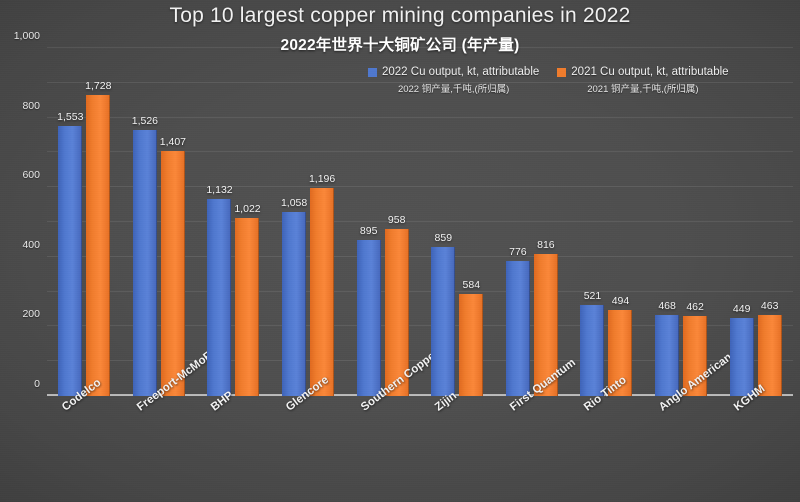 Image resolution: width=800 pixels, height=502 pixels. Describe the element at coordinates (420, 82) in the screenshot. I see `gridline: 1,800` at that location.